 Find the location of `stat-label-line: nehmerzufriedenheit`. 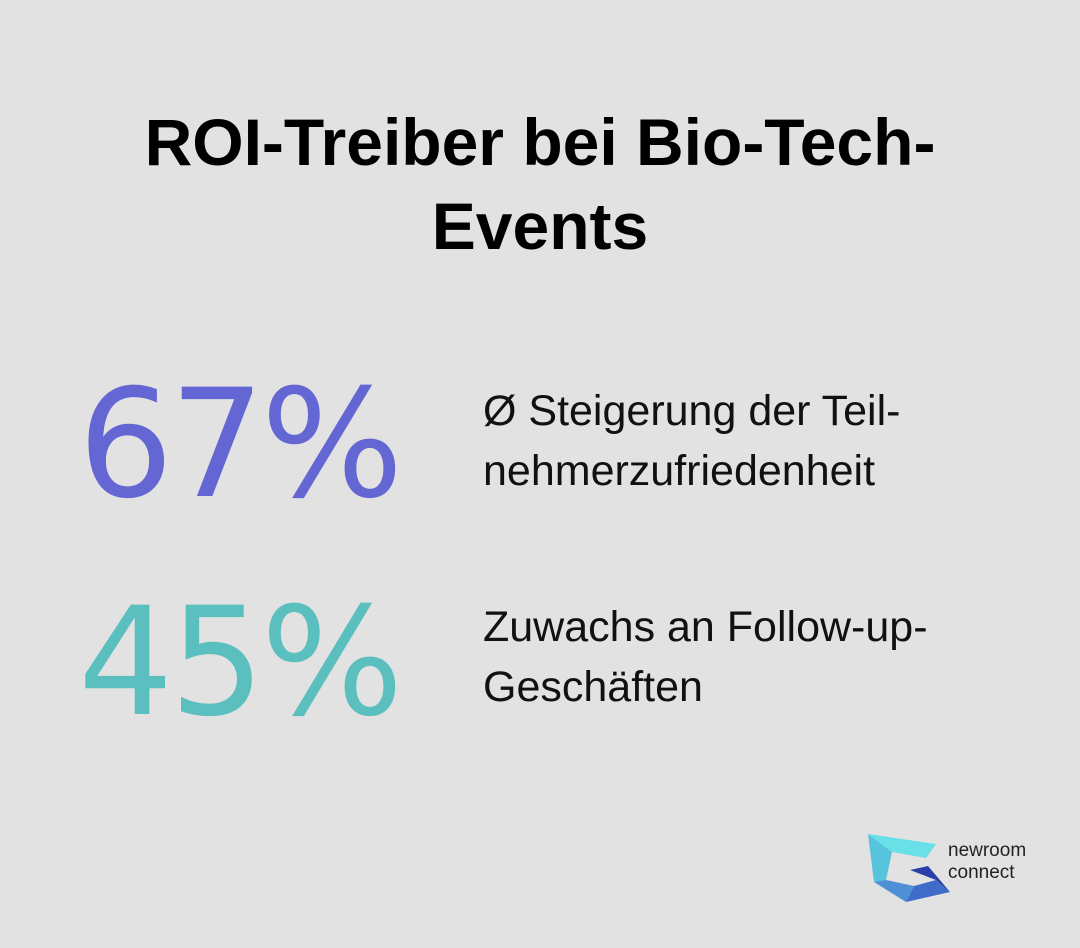

stat-label-line: nehmerzufriedenheit is located at coordinates (679, 471).